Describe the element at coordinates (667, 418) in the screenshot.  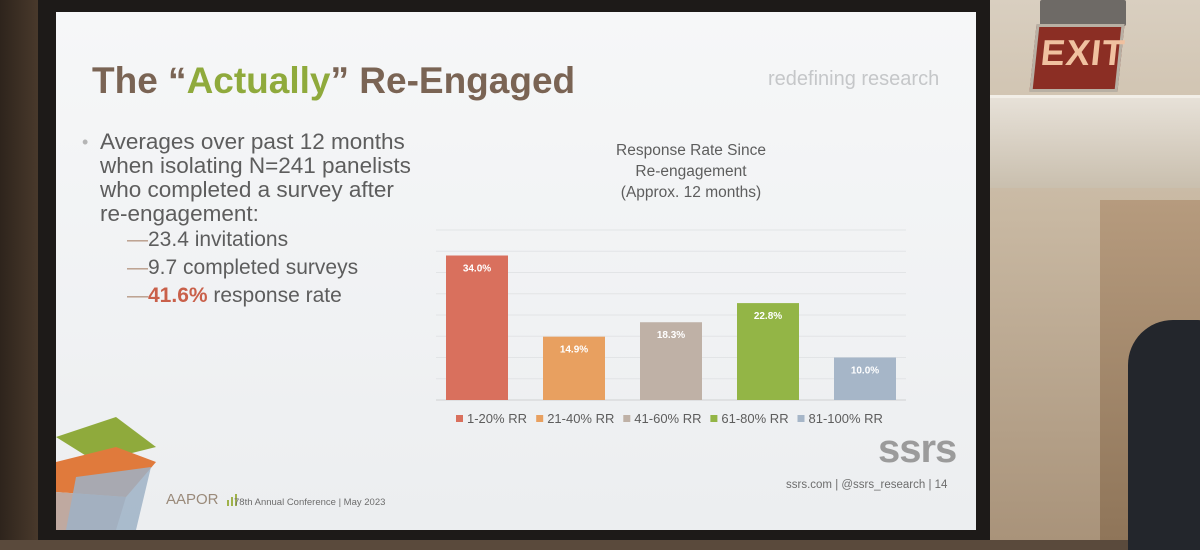
I see `legend-label: 41-60% RR` at that location.